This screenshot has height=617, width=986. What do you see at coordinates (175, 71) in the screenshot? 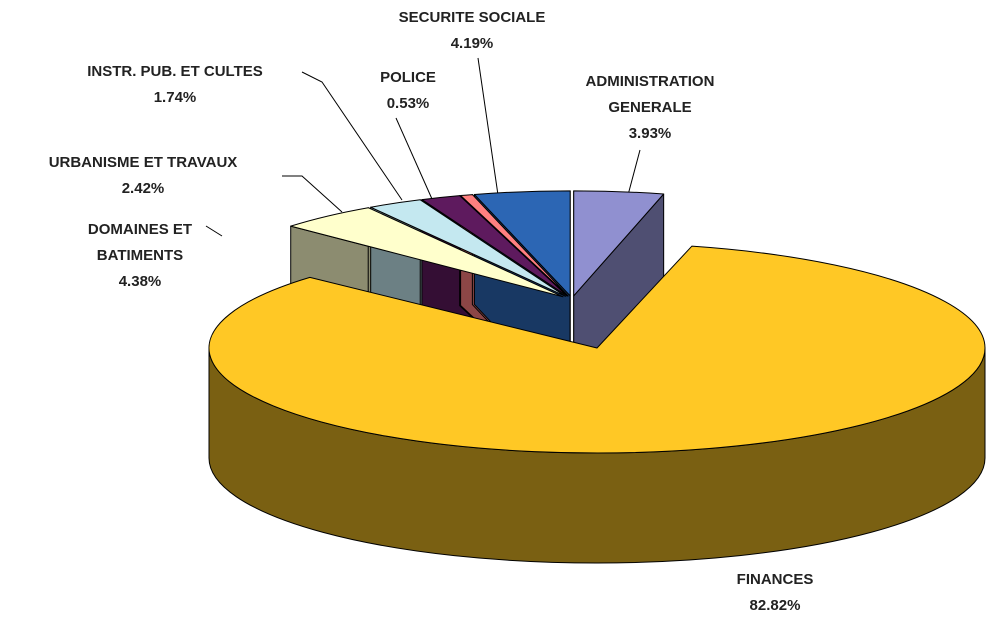
I see `slice-name: INSTR. PUB. ET CULTES` at bounding box center [175, 71].